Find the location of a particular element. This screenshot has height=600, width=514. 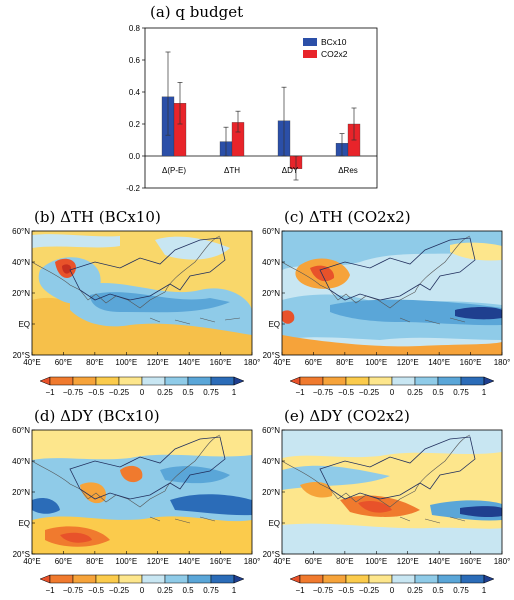

panel-b-field is located at coordinates (142, 293).